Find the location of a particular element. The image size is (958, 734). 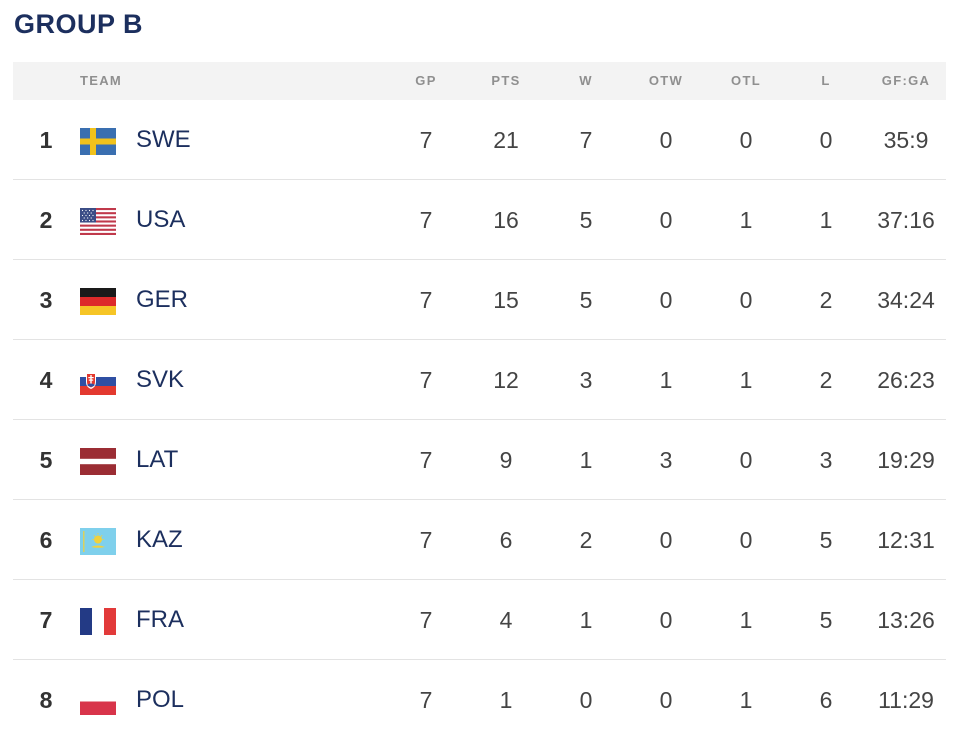

gfga-value: 37:16 is located at coordinates (906, 220).